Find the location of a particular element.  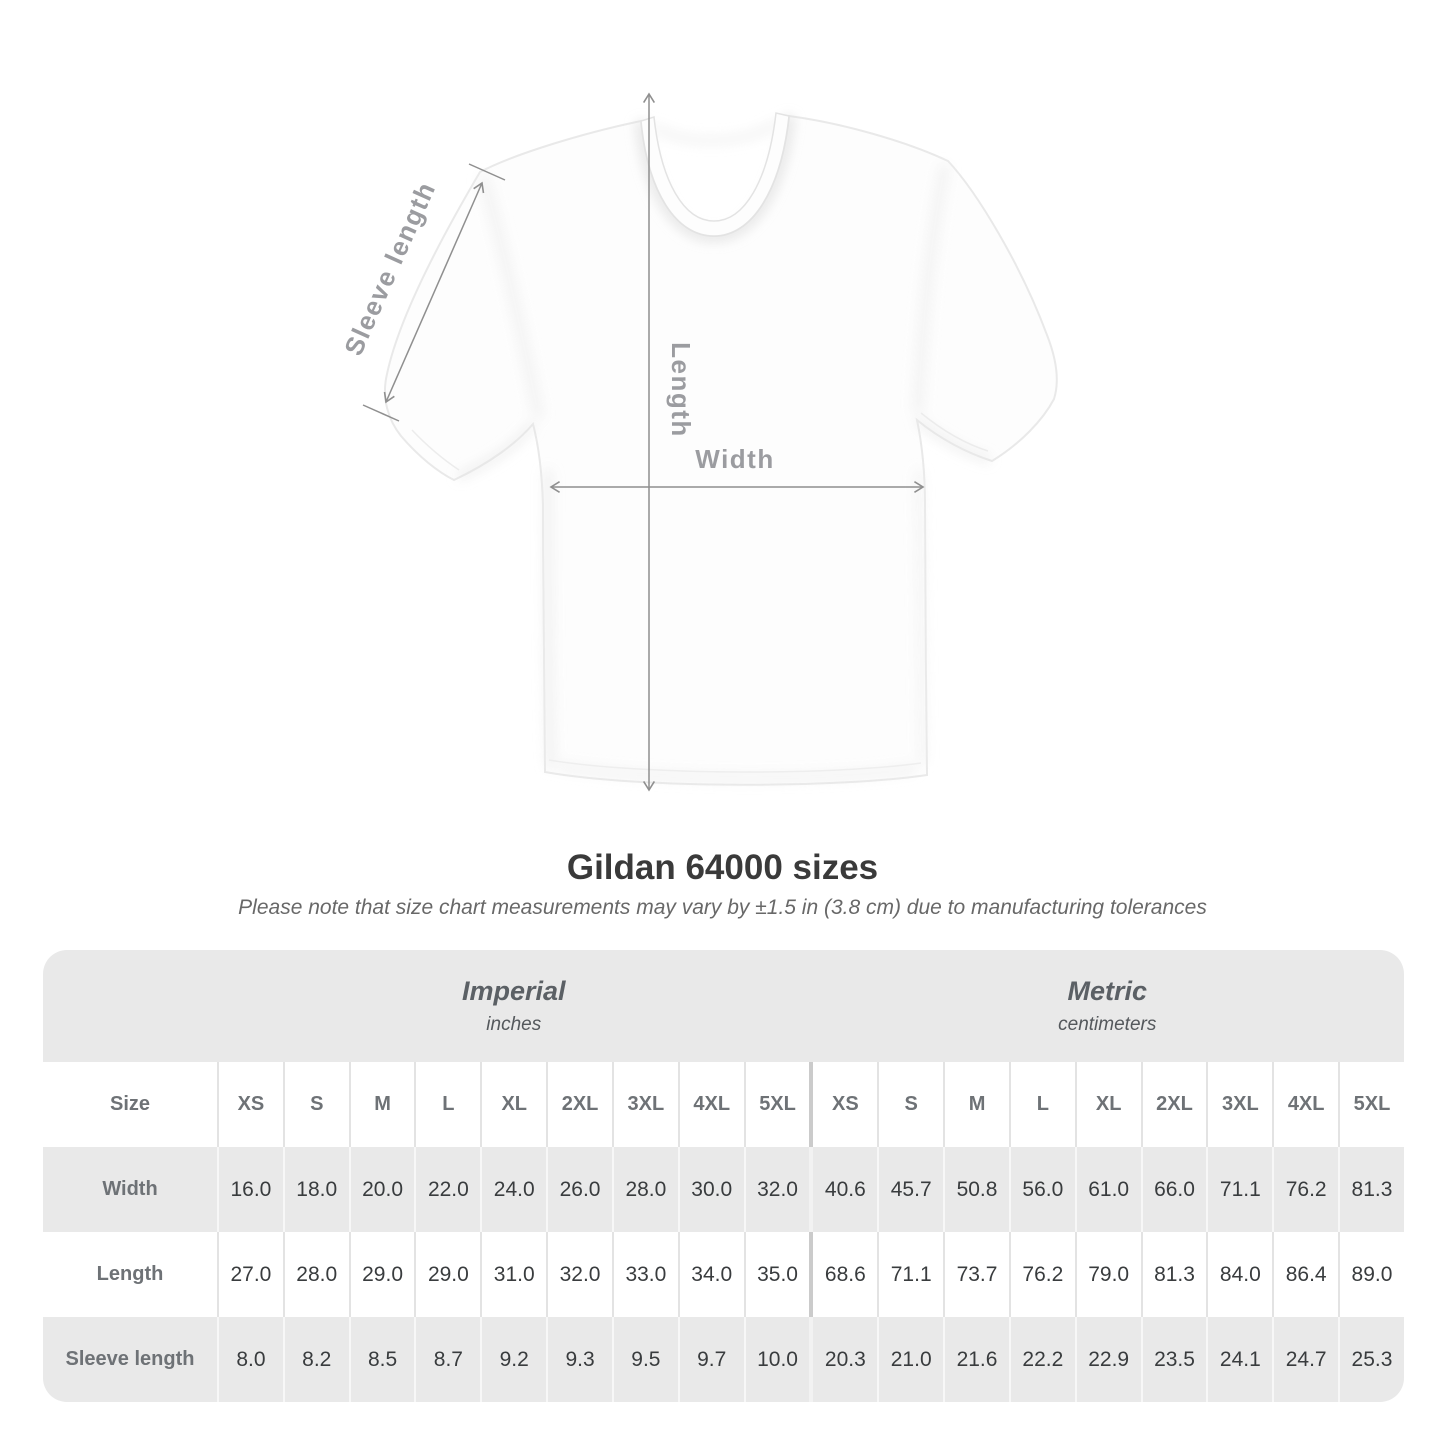

value-cell: 8.0 is located at coordinates (250, 1359).